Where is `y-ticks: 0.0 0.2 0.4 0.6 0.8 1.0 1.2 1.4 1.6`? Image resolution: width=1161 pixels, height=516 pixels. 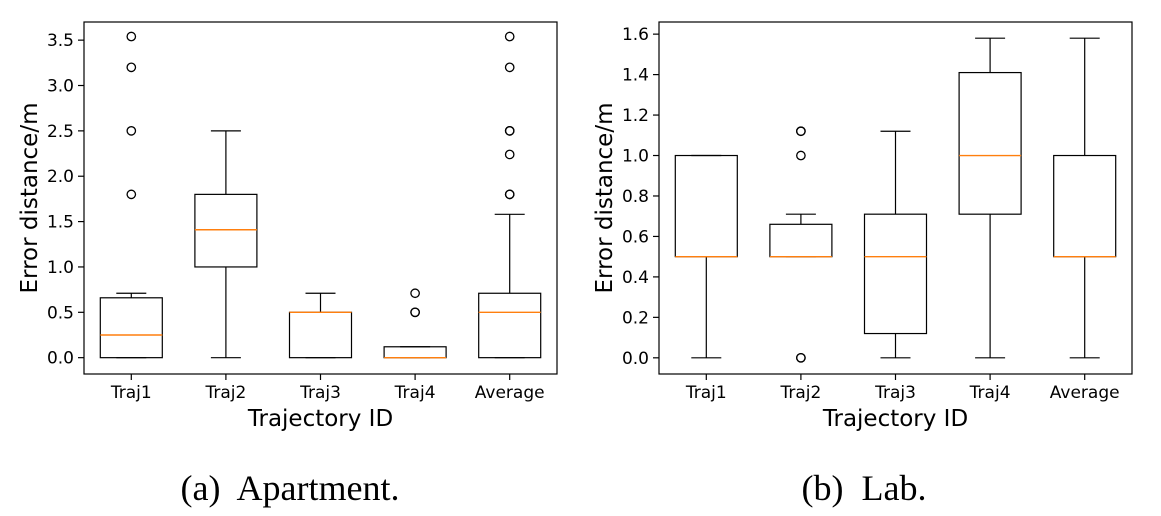 y-ticks: 0.0 0.2 0.4 0.6 0.8 1.0 1.2 1.4 1.6 is located at coordinates (640, 197).